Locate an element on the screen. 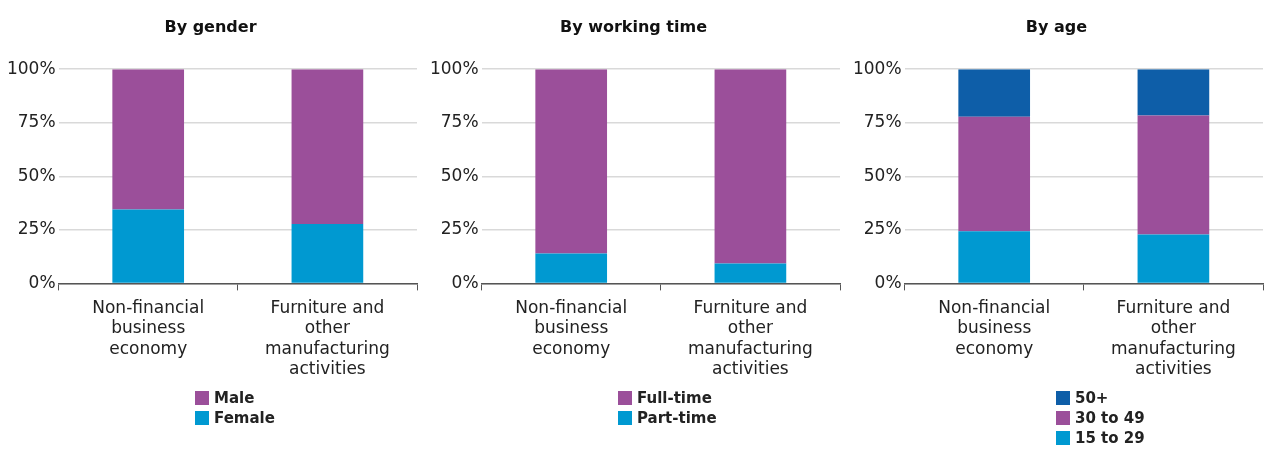 The height and width of the screenshot is (458, 1271). legend-label: 50+ is located at coordinates (1092, 398).